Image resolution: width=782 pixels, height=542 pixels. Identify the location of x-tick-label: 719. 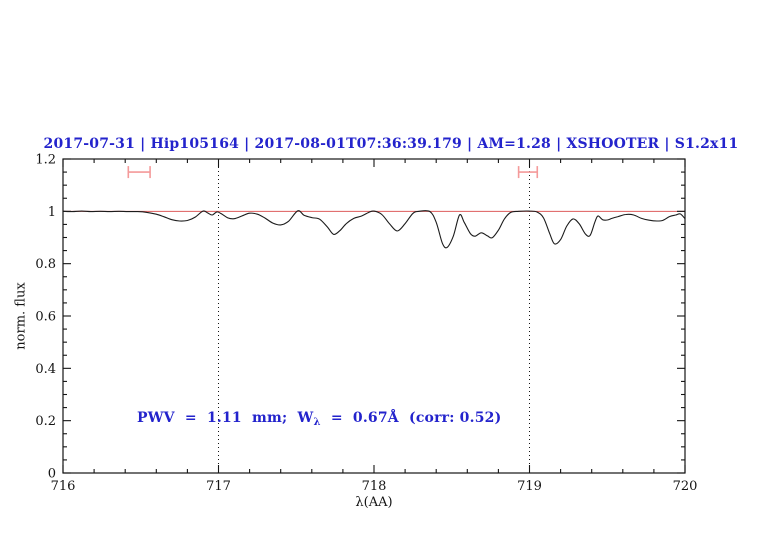
(529, 486).